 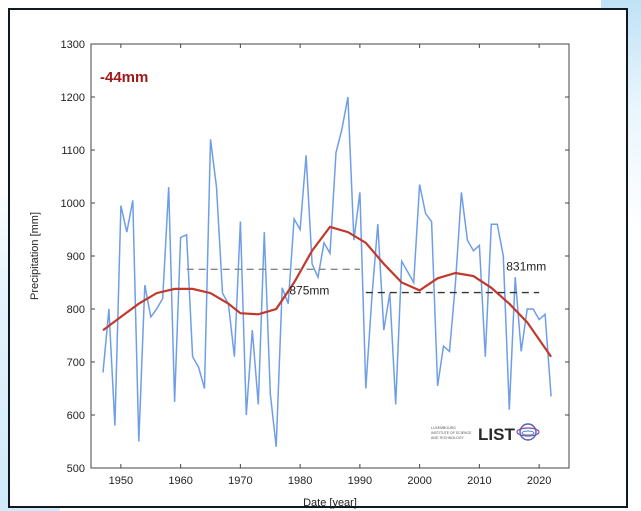 I want to click on y-tick-label: 900, so click(x=76, y=257).